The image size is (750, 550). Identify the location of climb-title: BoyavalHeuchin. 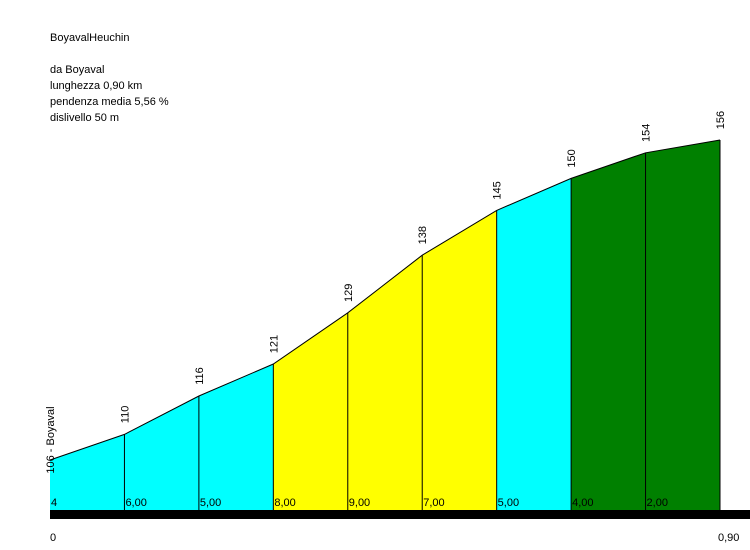
(90, 38).